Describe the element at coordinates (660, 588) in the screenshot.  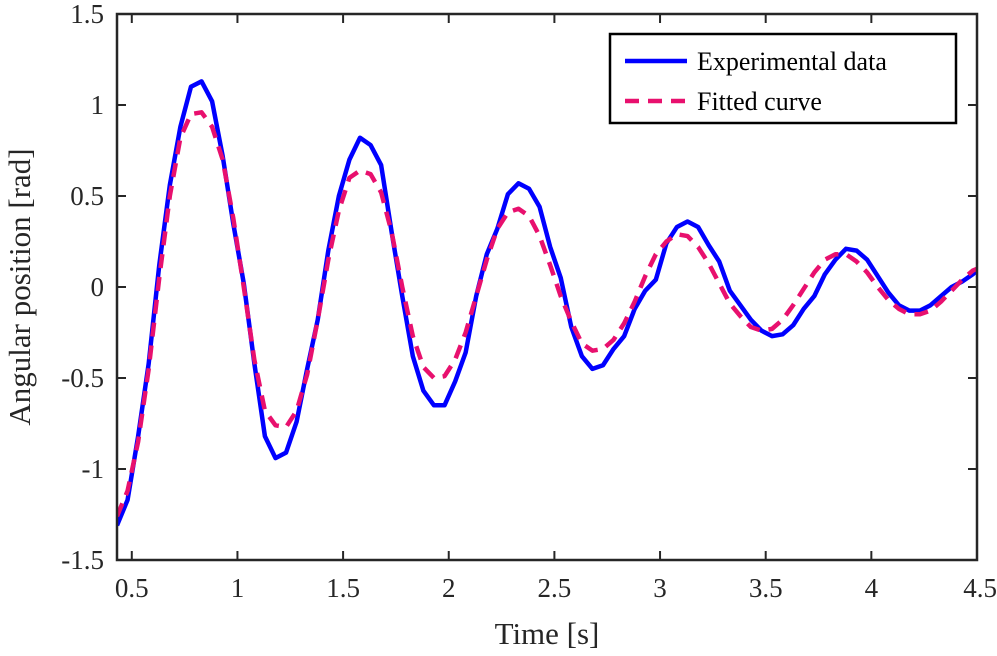
I see `x-tick-label: 3` at that location.